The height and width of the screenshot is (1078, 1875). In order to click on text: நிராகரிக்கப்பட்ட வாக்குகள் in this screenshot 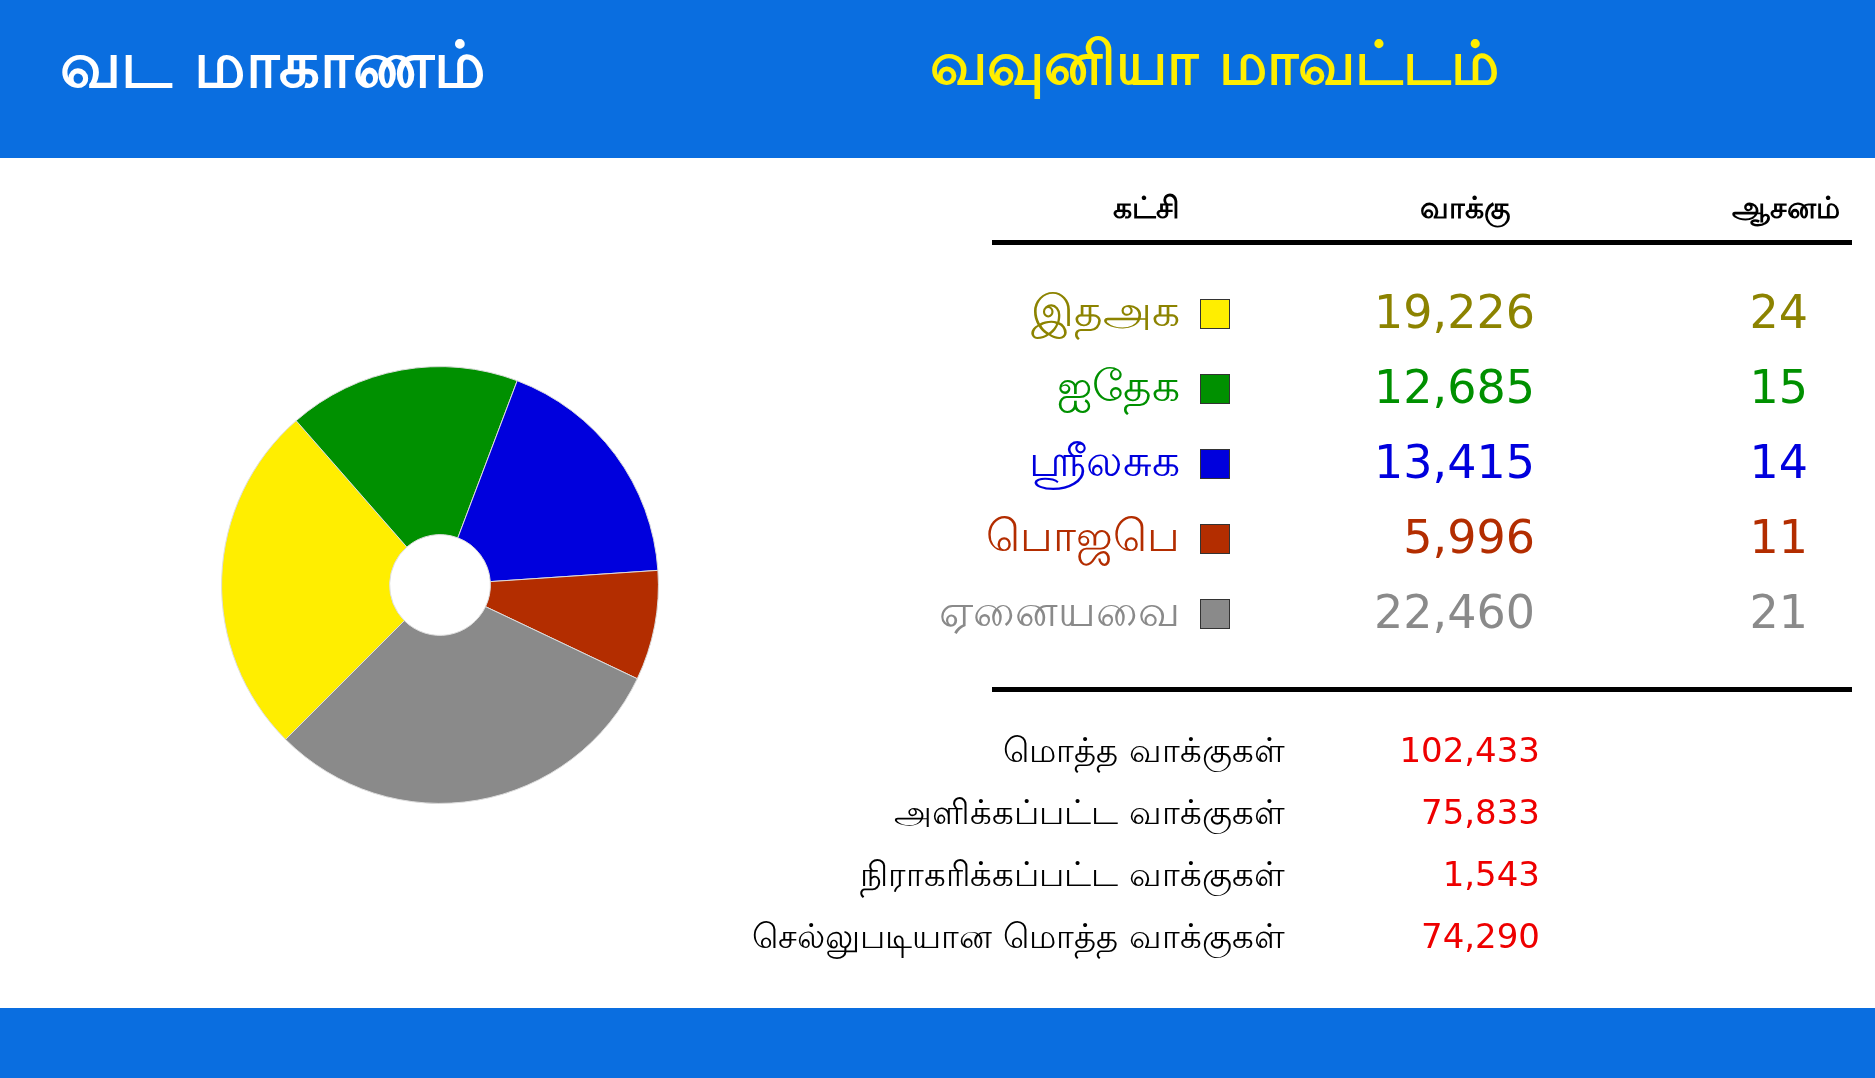, I will do `click(1072, 876)`.